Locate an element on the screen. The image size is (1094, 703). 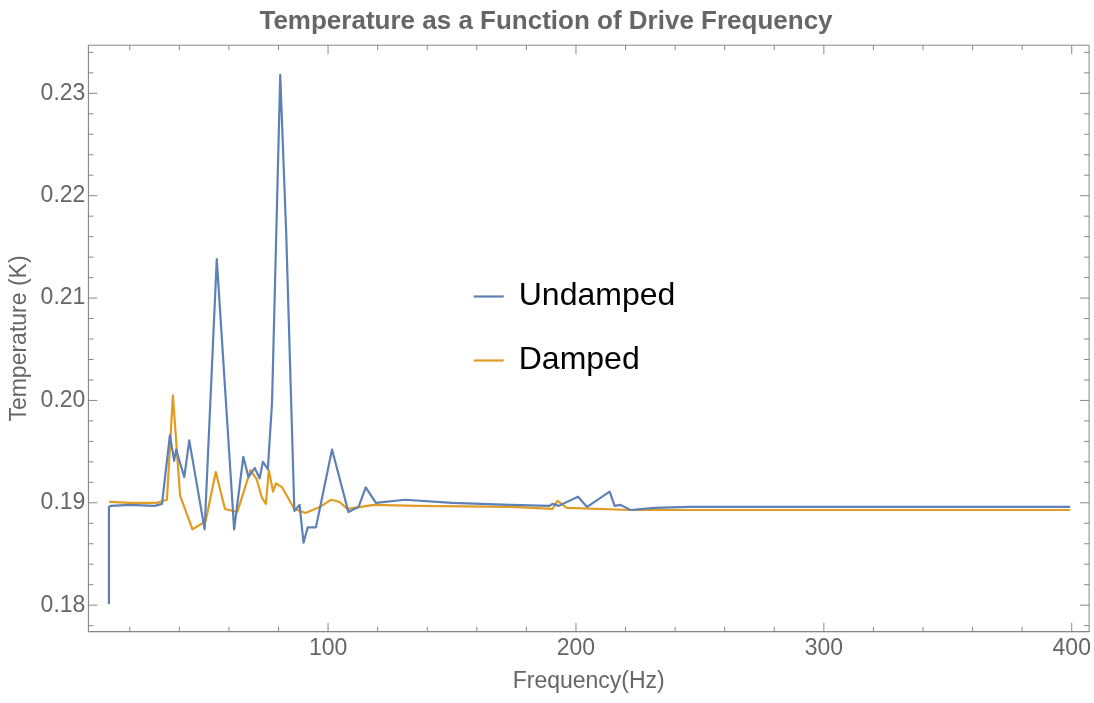
legend-label: Undamped is located at coordinates (597, 294).